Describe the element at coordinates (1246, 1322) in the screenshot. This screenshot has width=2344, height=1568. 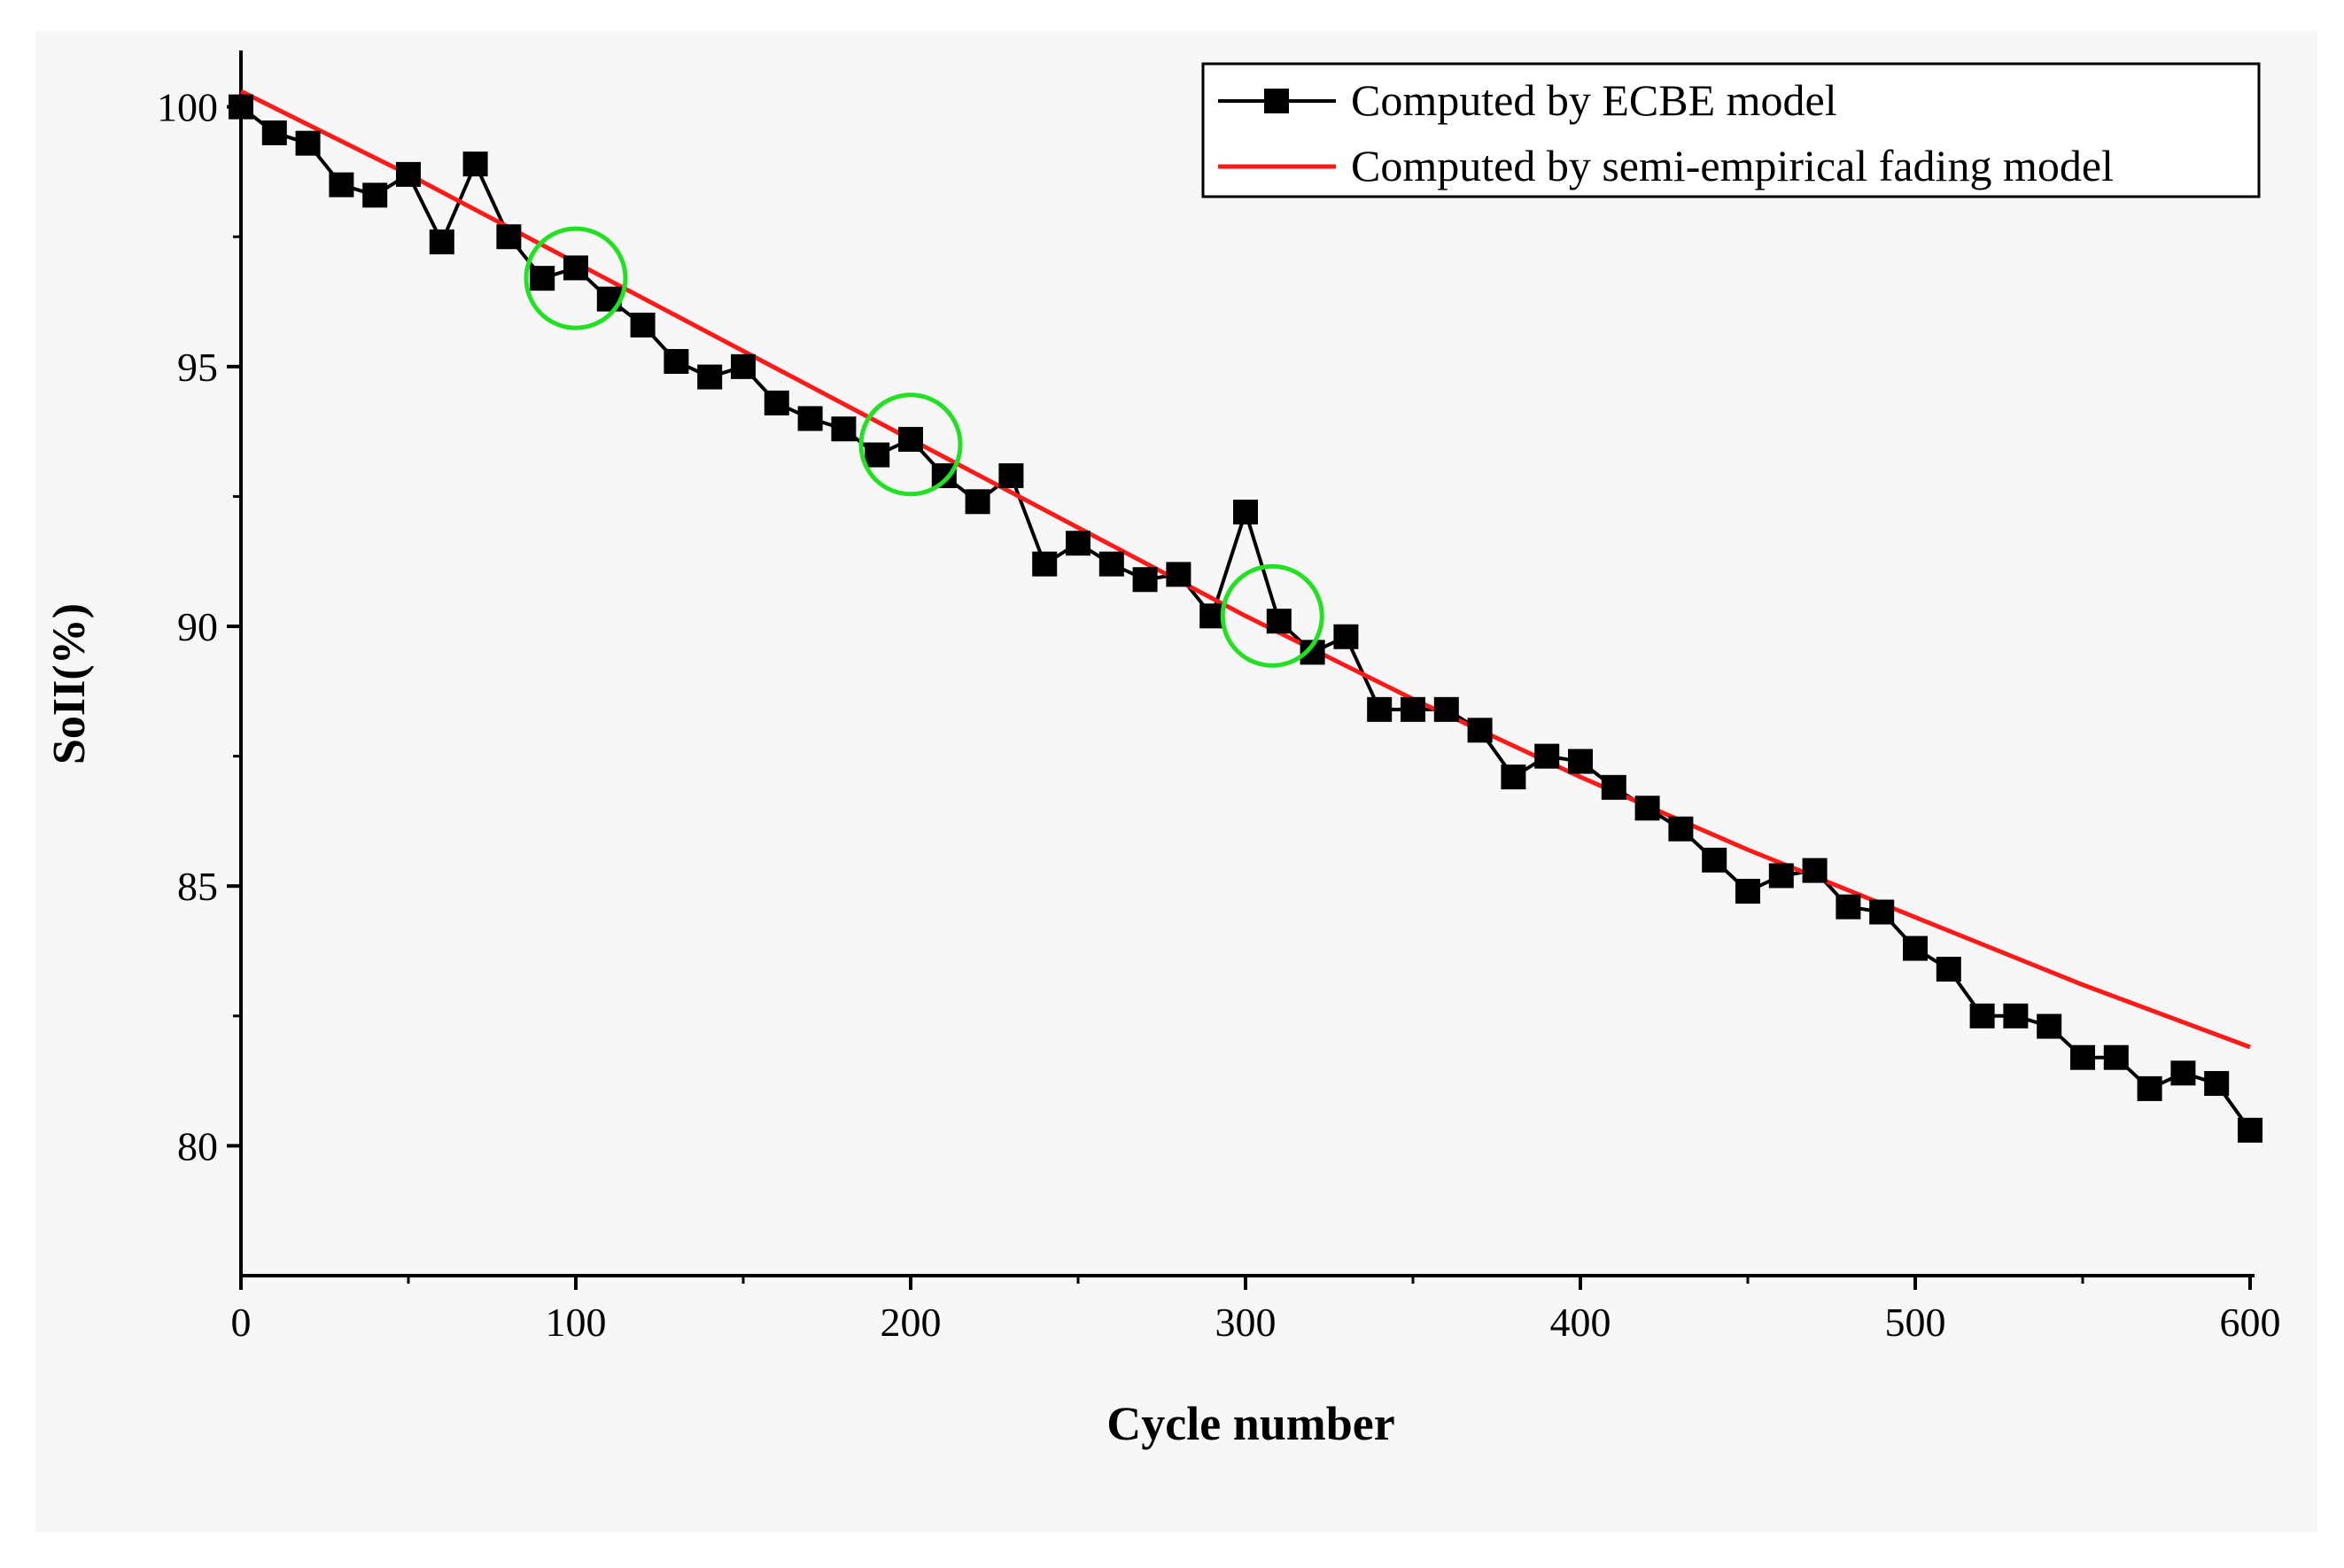
I see `x-tick-label: 300` at that location.